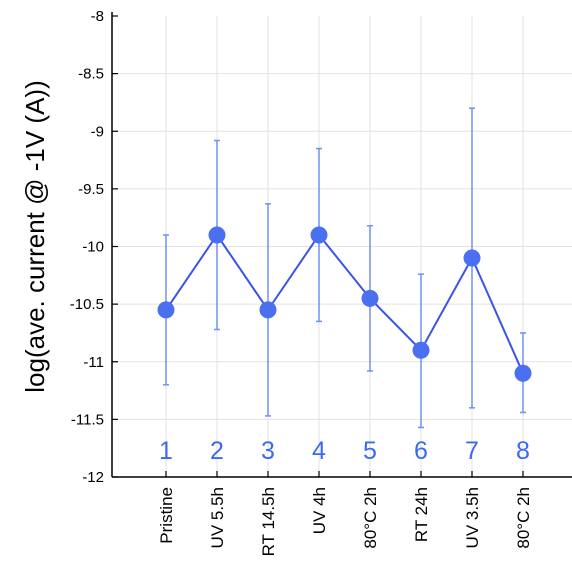  Describe the element at coordinates (87, 304) in the screenshot. I see `y-tick-label: -10.5` at that location.